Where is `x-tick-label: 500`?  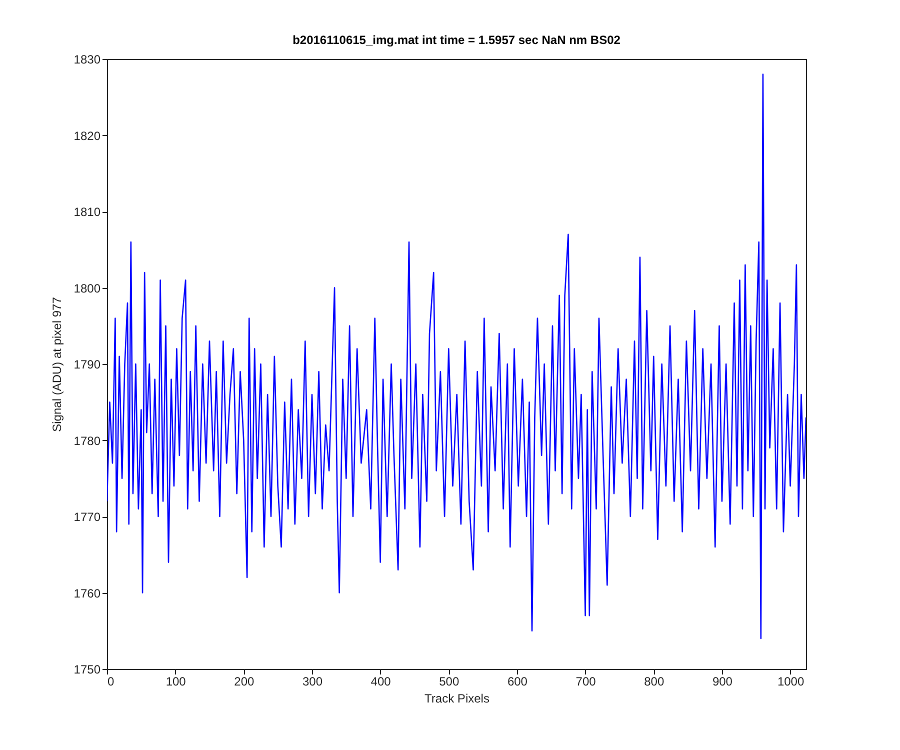
x-tick-label: 500 is located at coordinates (449, 681).